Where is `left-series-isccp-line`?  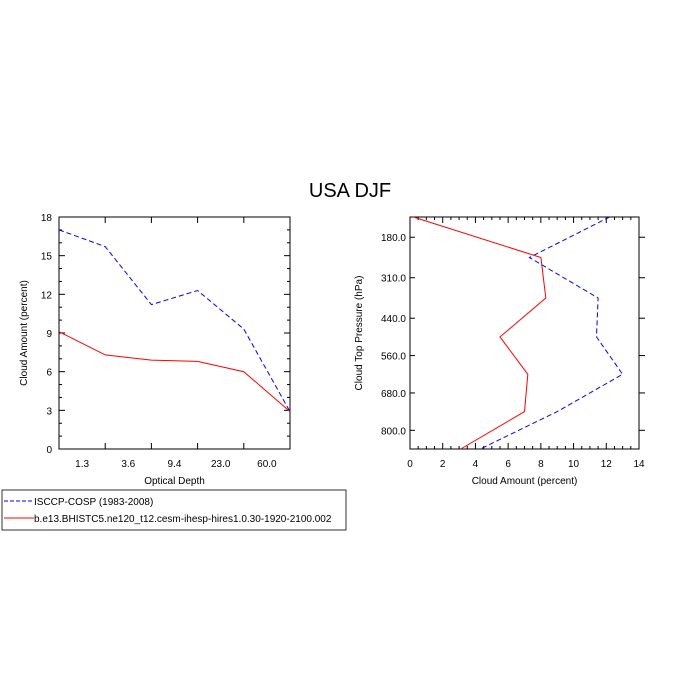
left-series-isccp-line is located at coordinates (174, 320).